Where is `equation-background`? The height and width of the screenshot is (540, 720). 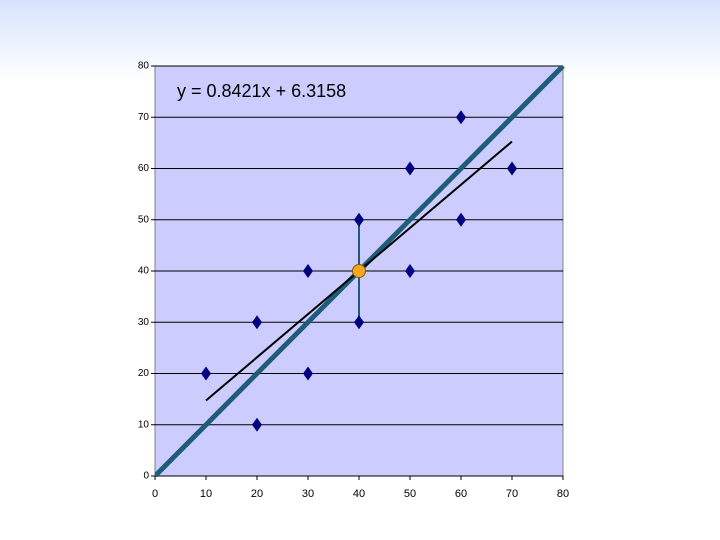 equation-background is located at coordinates (262, 91).